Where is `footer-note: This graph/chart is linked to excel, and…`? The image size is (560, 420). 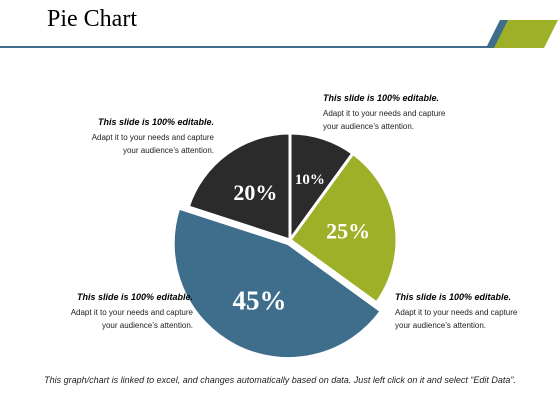 footer-note: This graph/chart is linked to excel, and… is located at coordinates (280, 380).